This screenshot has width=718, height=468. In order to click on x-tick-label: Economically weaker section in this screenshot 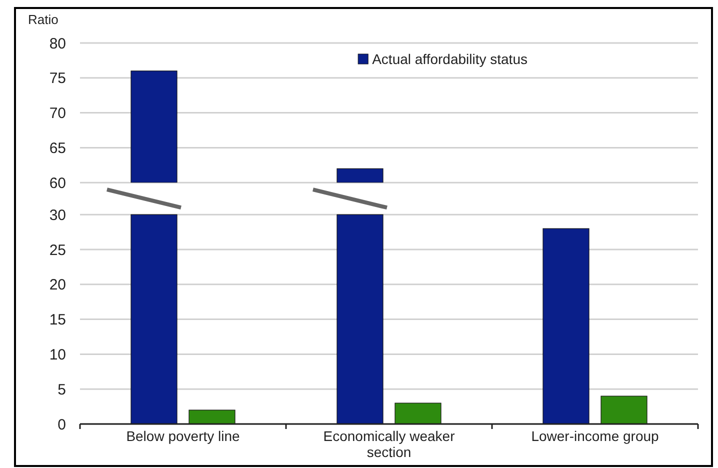, I will do `click(389, 444)`.